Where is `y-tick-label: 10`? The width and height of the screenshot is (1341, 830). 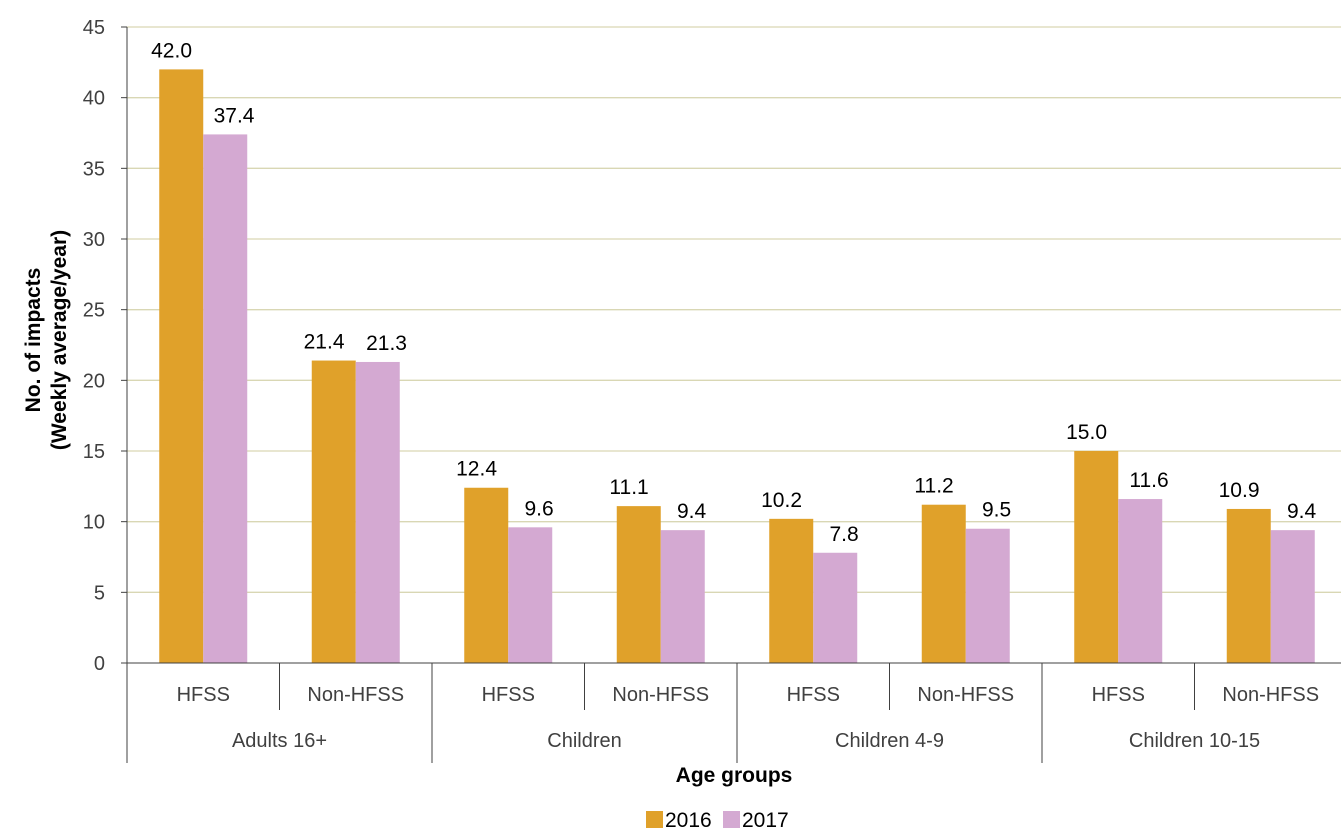 y-tick-label: 10 is located at coordinates (94, 523).